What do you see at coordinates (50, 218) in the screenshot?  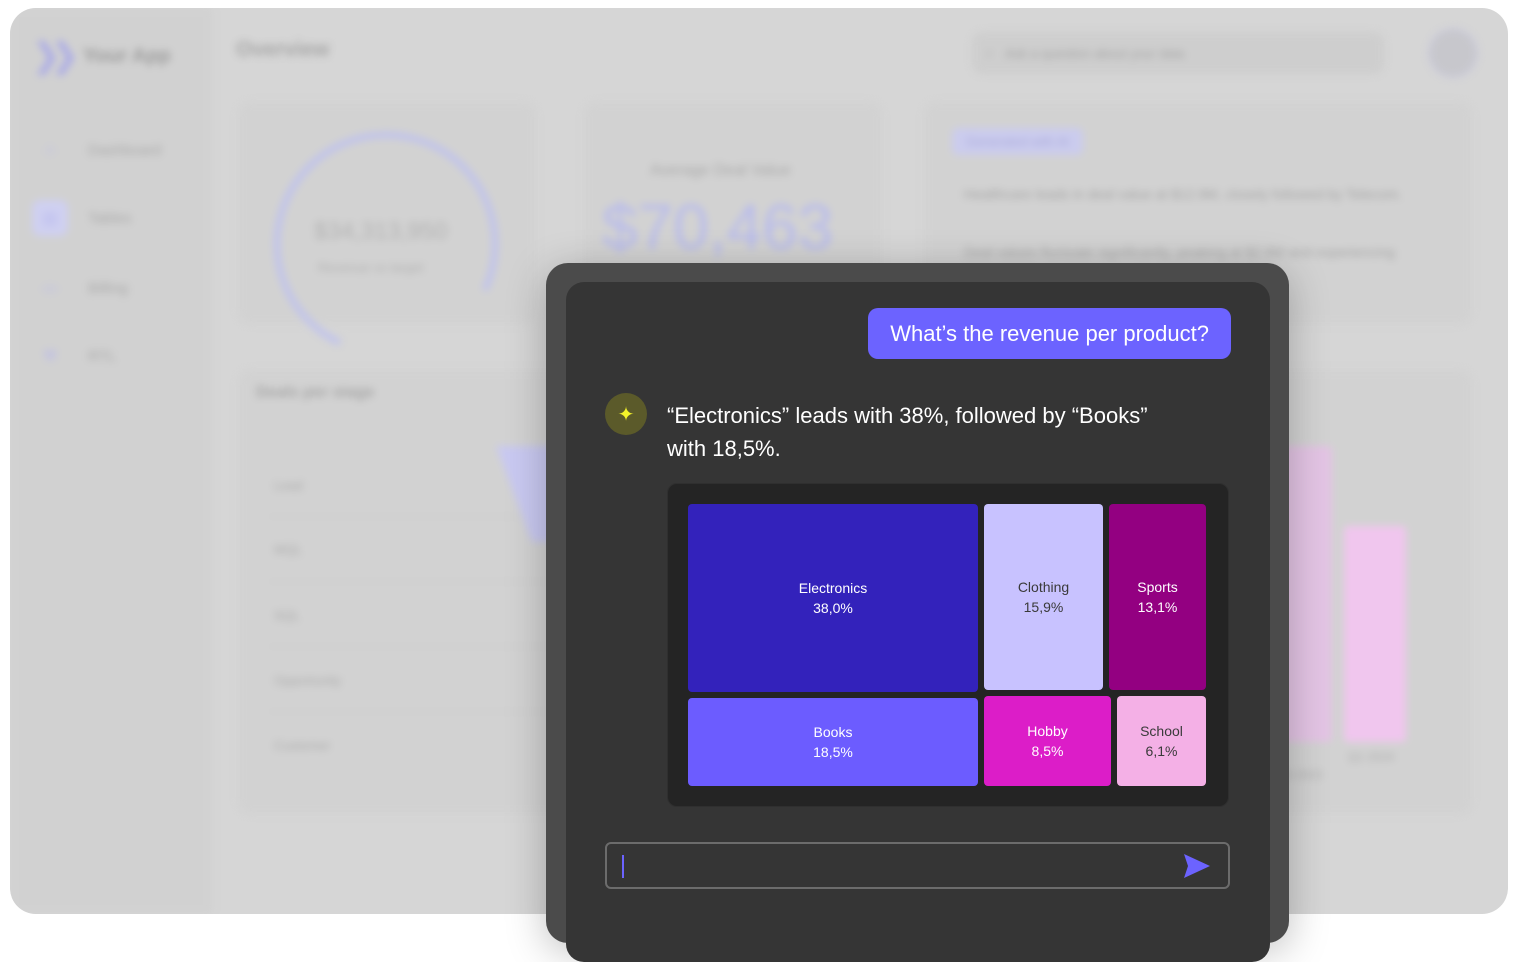 I see `table-icon: ▤` at bounding box center [50, 218].